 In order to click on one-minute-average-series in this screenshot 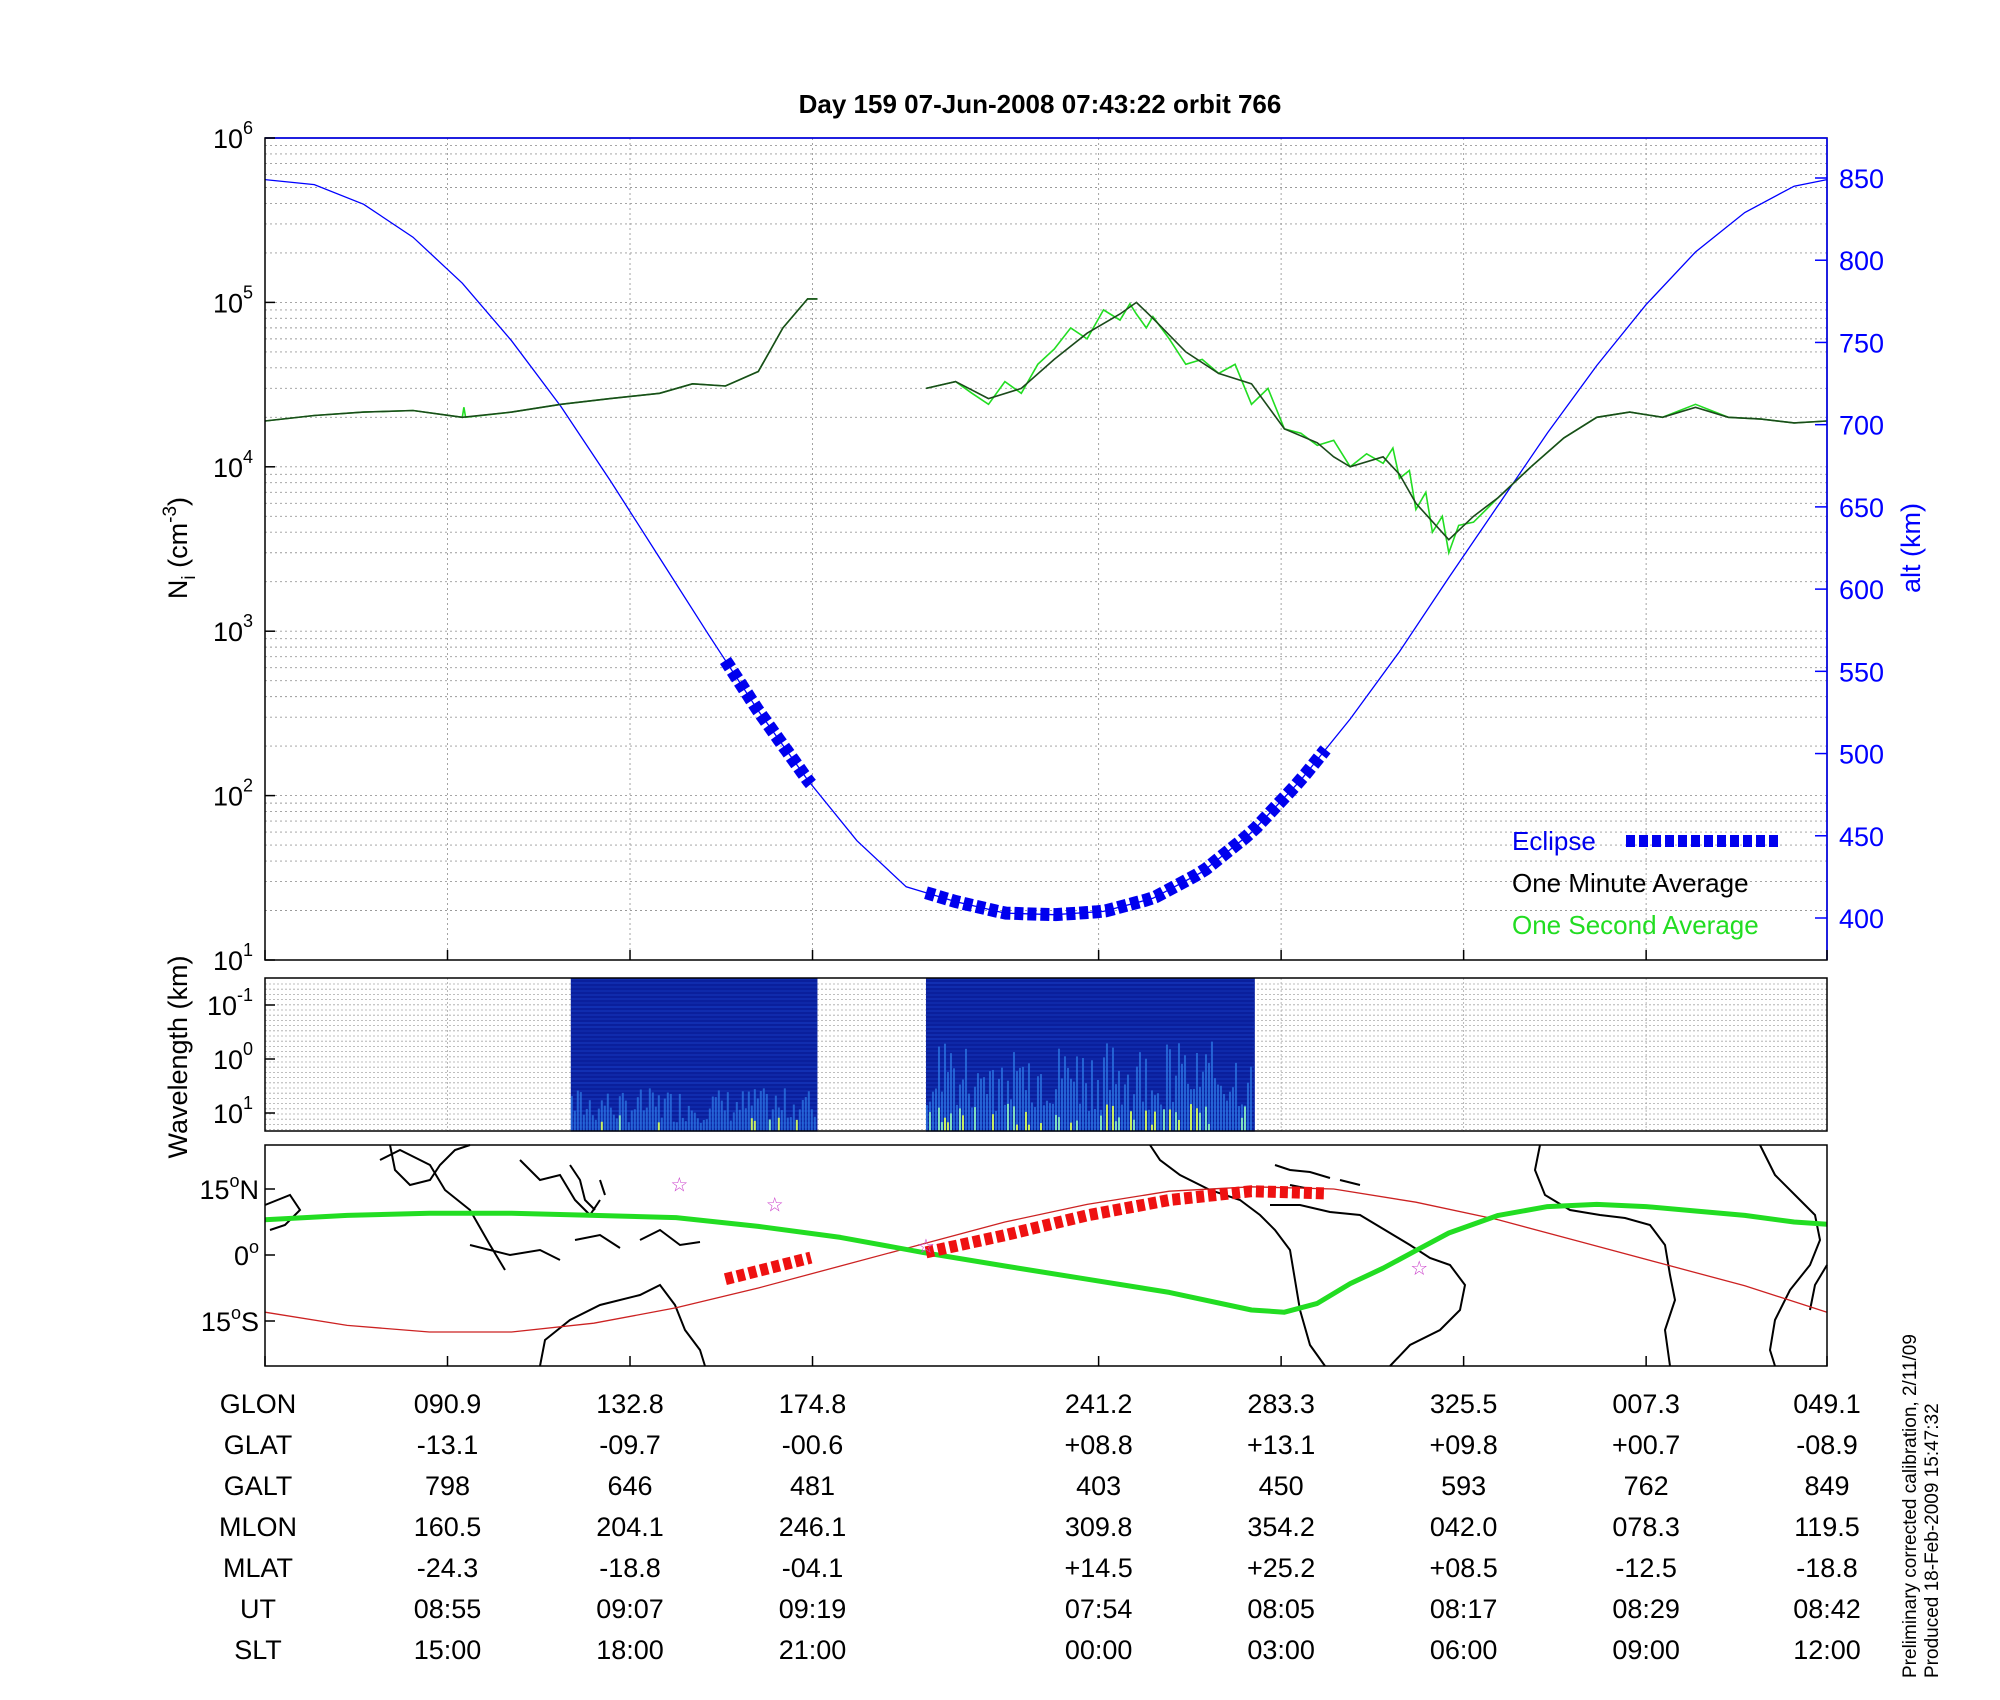, I will do `click(1046, 419)`.